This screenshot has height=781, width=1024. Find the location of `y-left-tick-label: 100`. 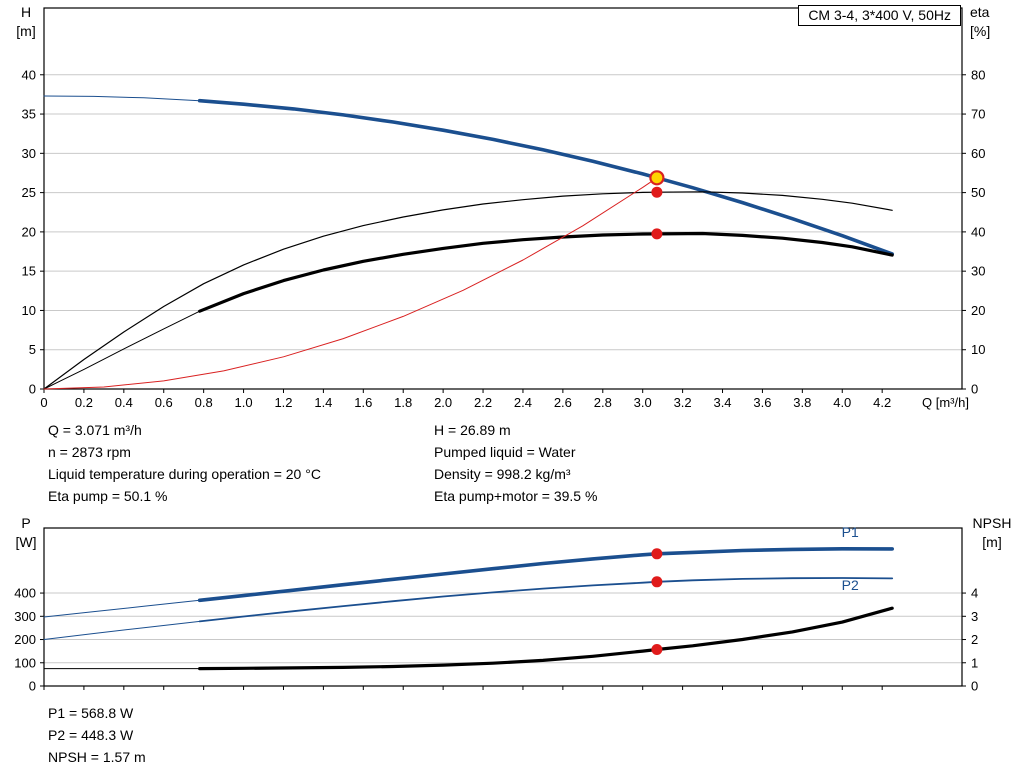

y-left-tick-label: 100 is located at coordinates (25, 662).